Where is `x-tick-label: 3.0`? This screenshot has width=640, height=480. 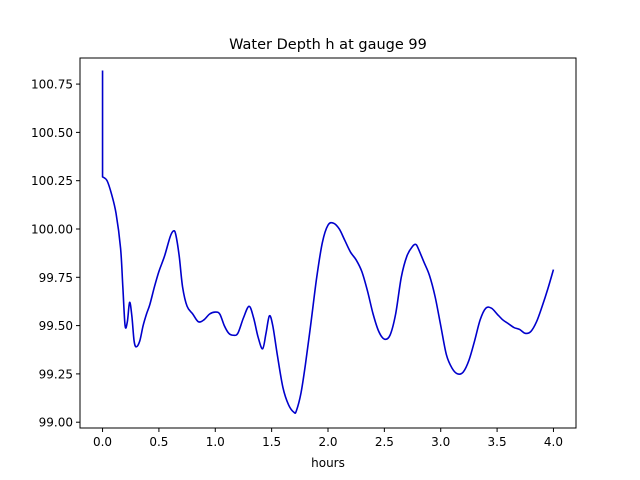
x-tick-label: 3.0 is located at coordinates (440, 442).